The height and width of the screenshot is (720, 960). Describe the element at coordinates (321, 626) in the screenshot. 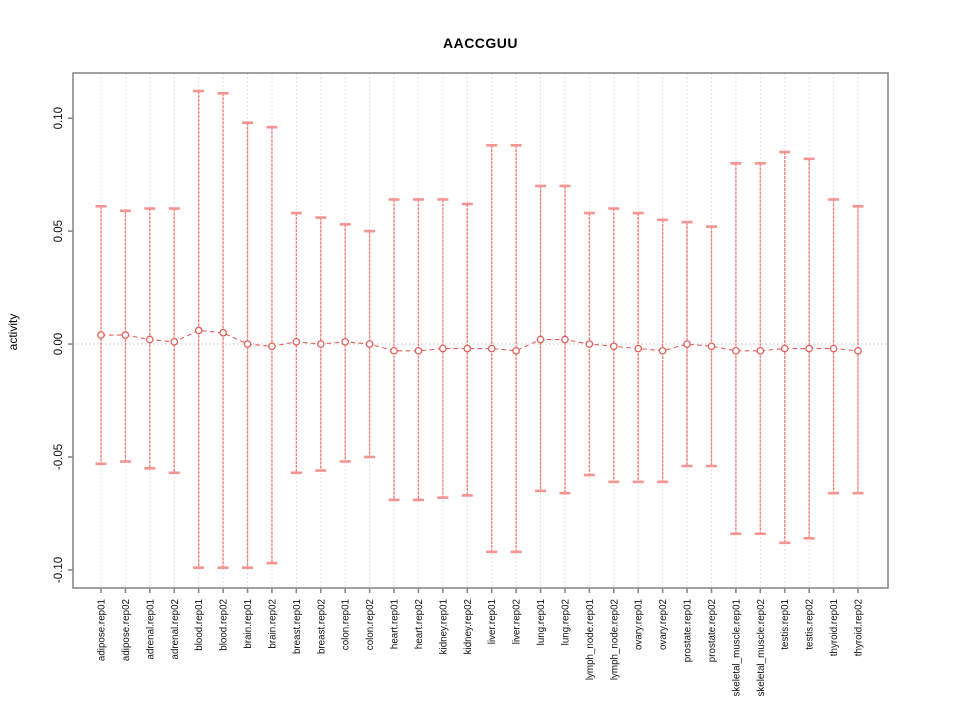

I see `x-tick-label: breast.rep02` at that location.